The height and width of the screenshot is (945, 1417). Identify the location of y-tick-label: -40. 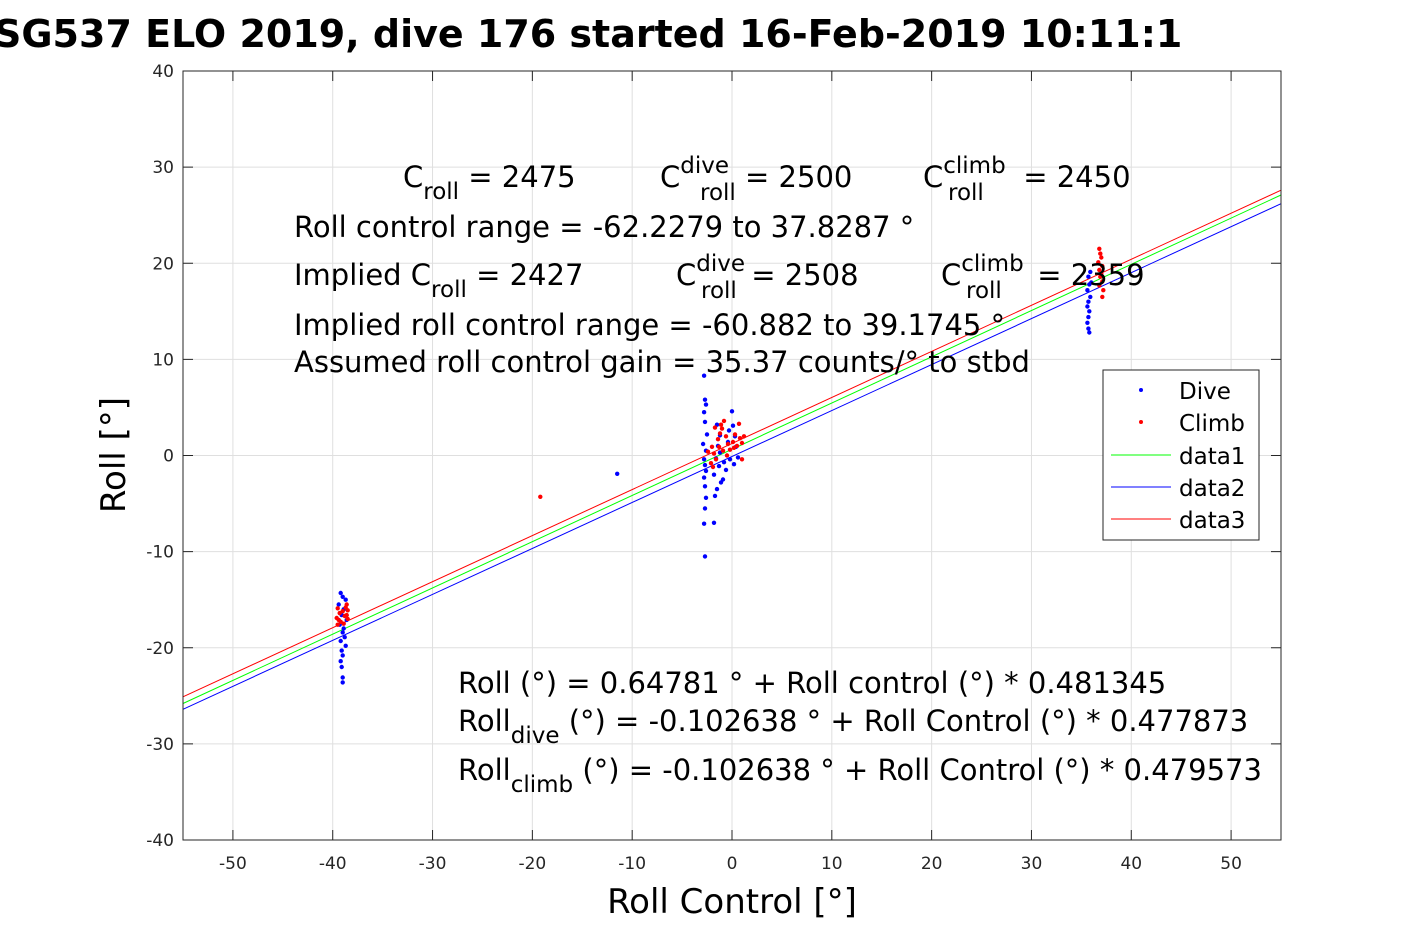
(160, 841).